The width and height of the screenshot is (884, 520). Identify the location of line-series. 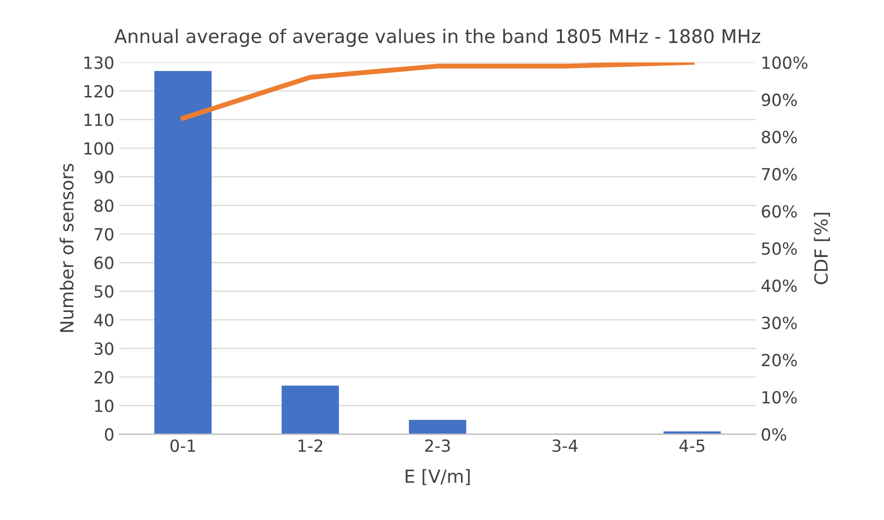
(437, 91).